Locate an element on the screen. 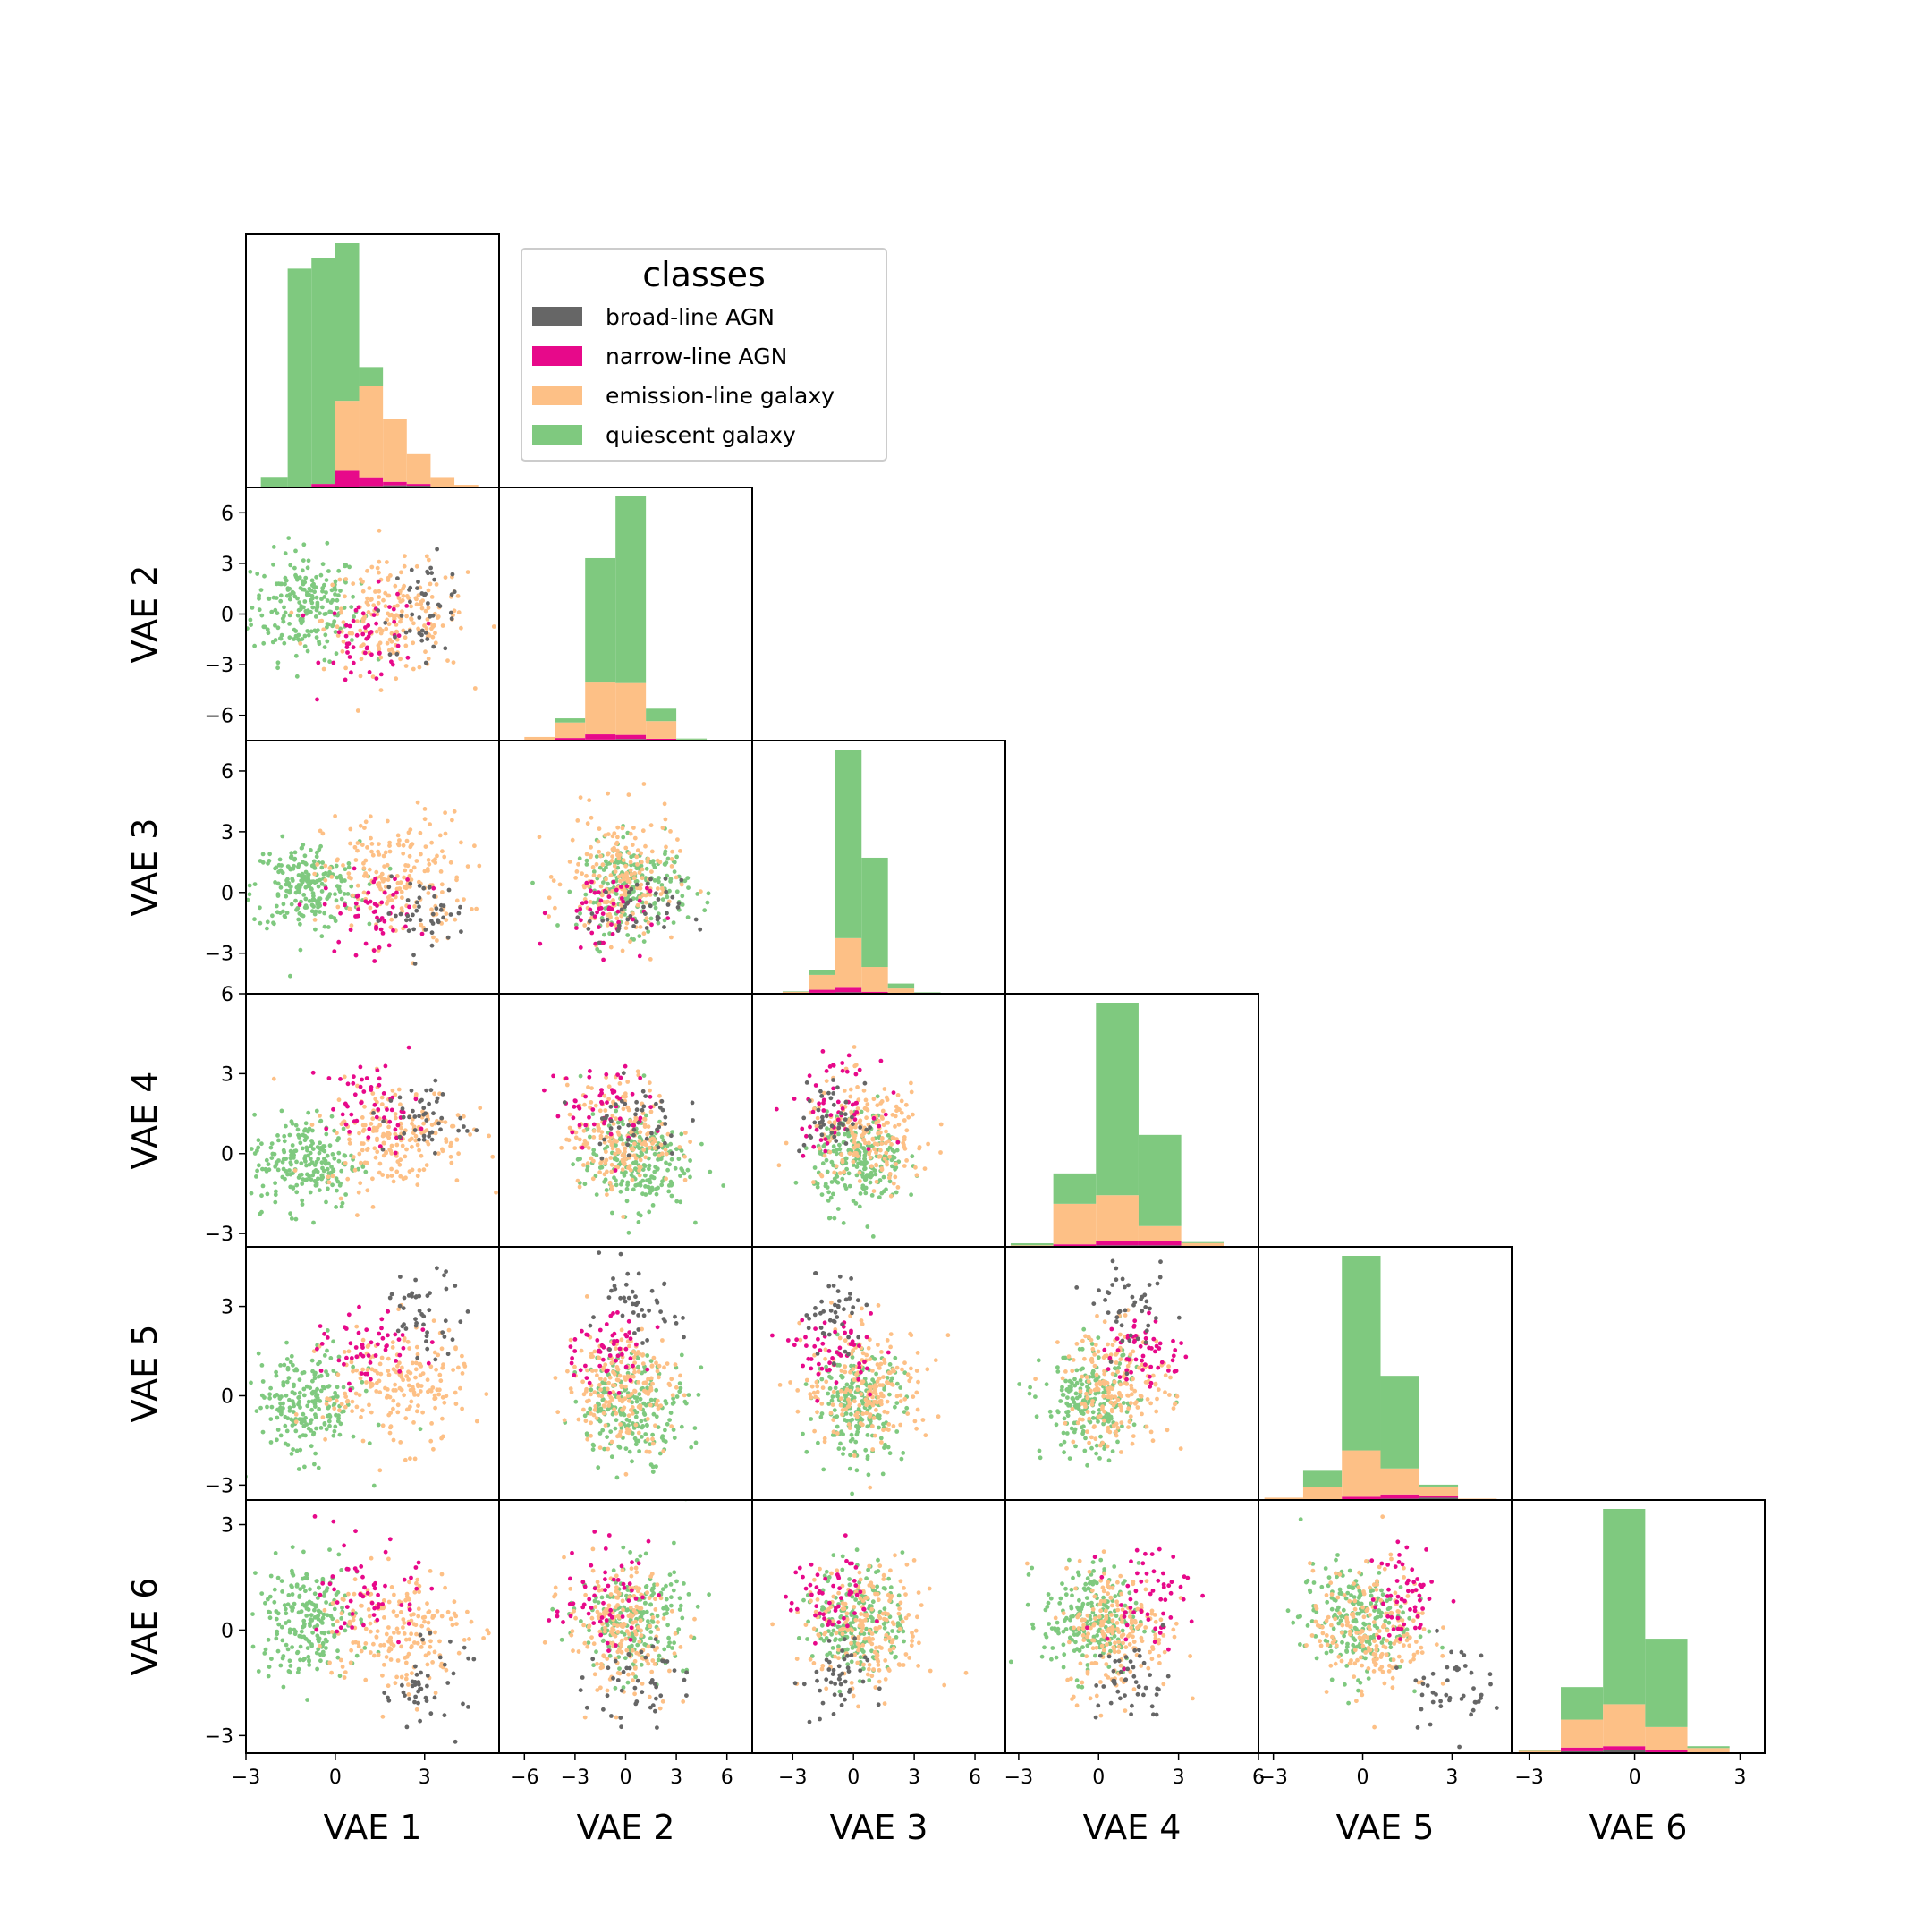 The width and height of the screenshot is (1932, 1932). panel-r2-c1 is located at coordinates (625, 867).